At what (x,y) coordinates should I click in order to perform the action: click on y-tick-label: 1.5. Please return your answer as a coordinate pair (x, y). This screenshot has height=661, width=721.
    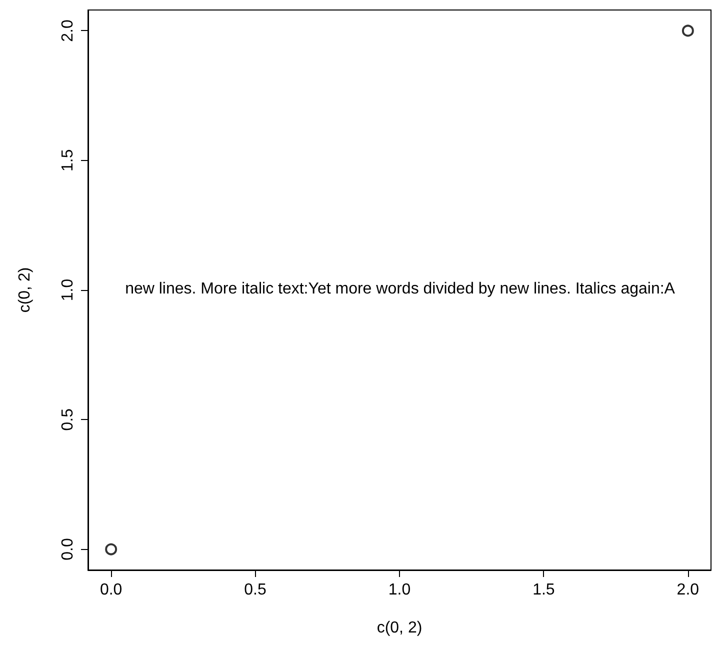
    Looking at the image, I should click on (68, 160).